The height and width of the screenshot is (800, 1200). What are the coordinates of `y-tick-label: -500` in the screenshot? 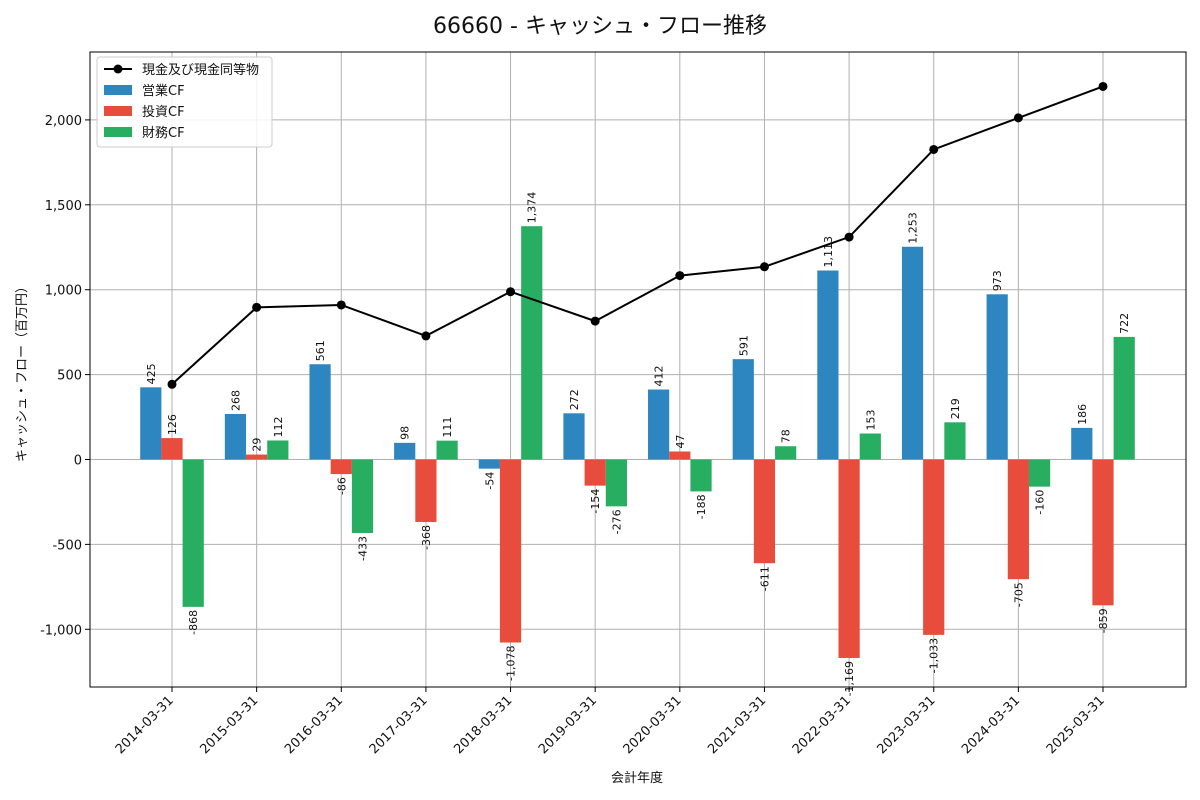 It's located at (67, 545).